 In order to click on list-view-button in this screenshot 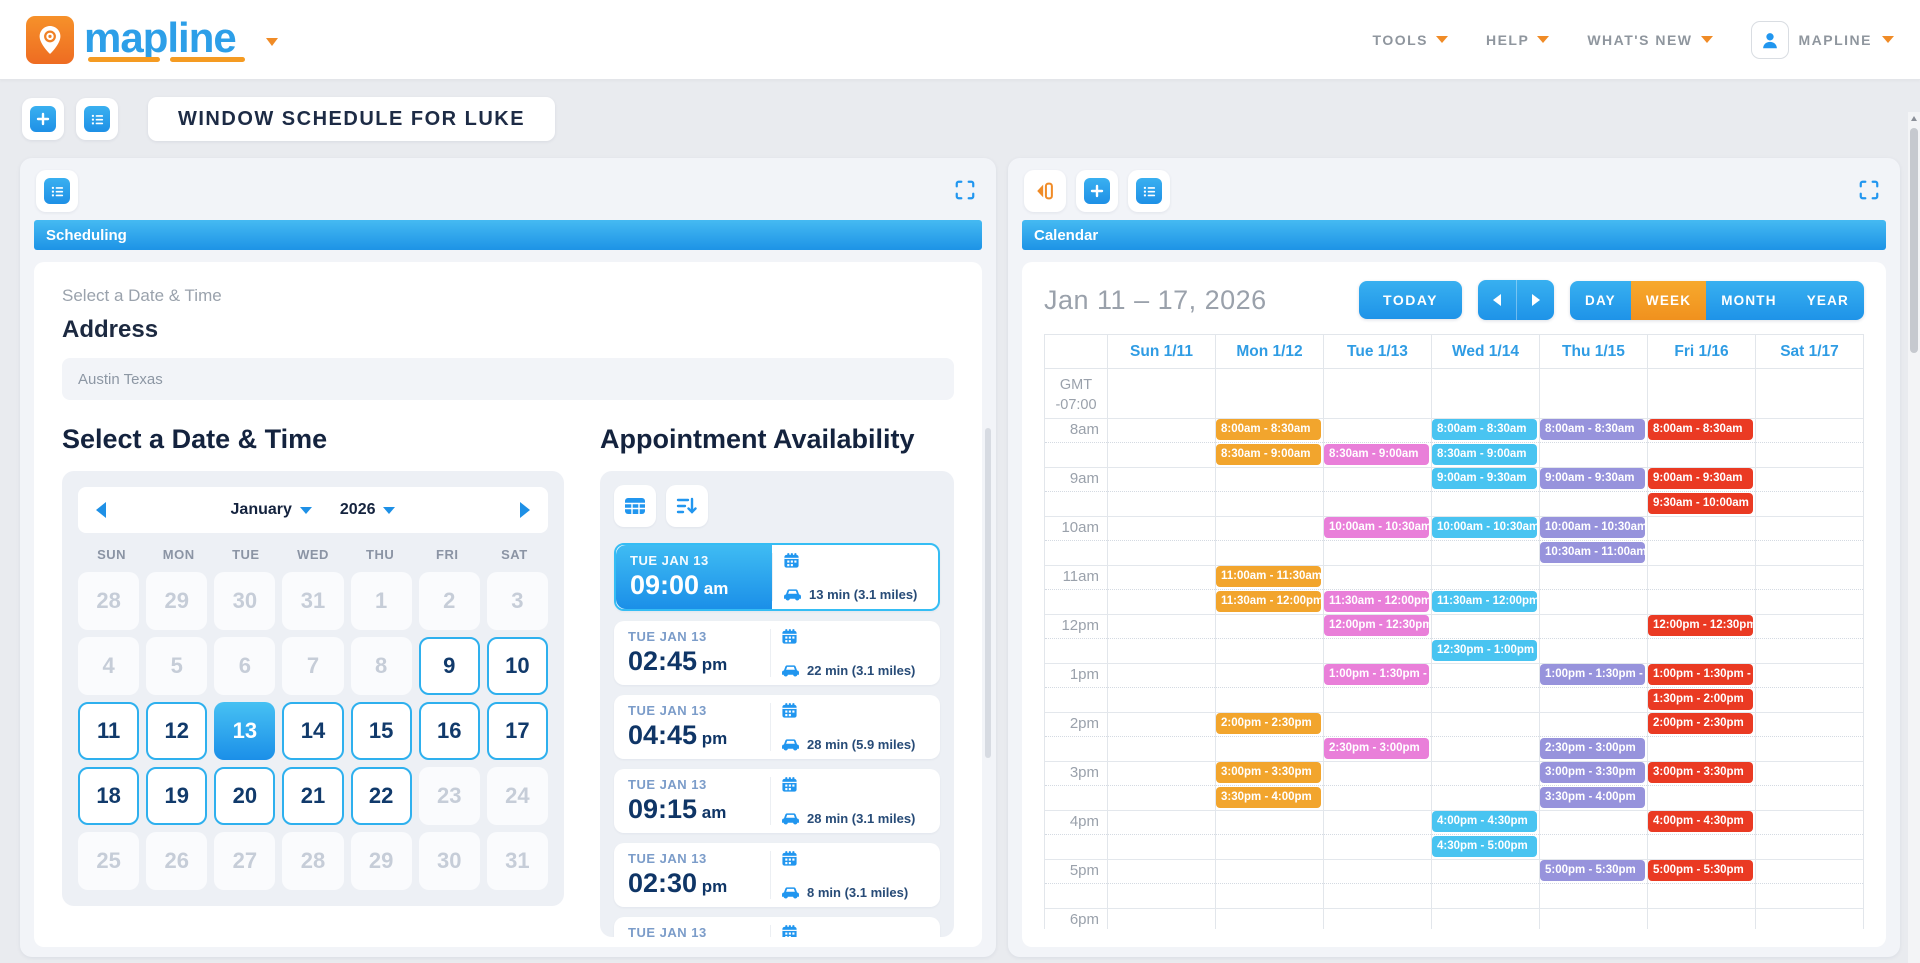, I will do `click(97, 119)`.